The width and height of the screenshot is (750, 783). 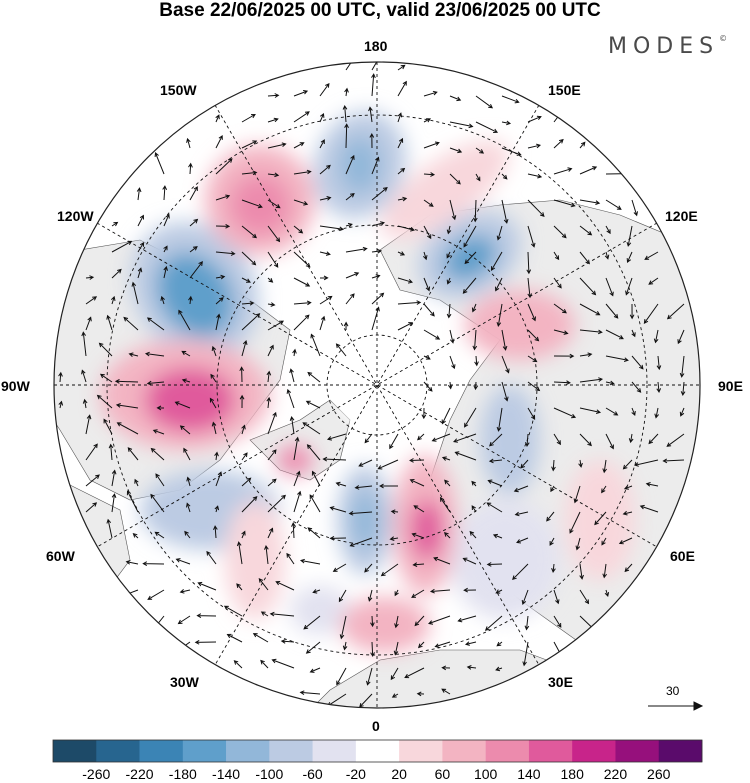 What do you see at coordinates (615, 774) in the screenshot?
I see `colorbar-tick-label: 220` at bounding box center [615, 774].